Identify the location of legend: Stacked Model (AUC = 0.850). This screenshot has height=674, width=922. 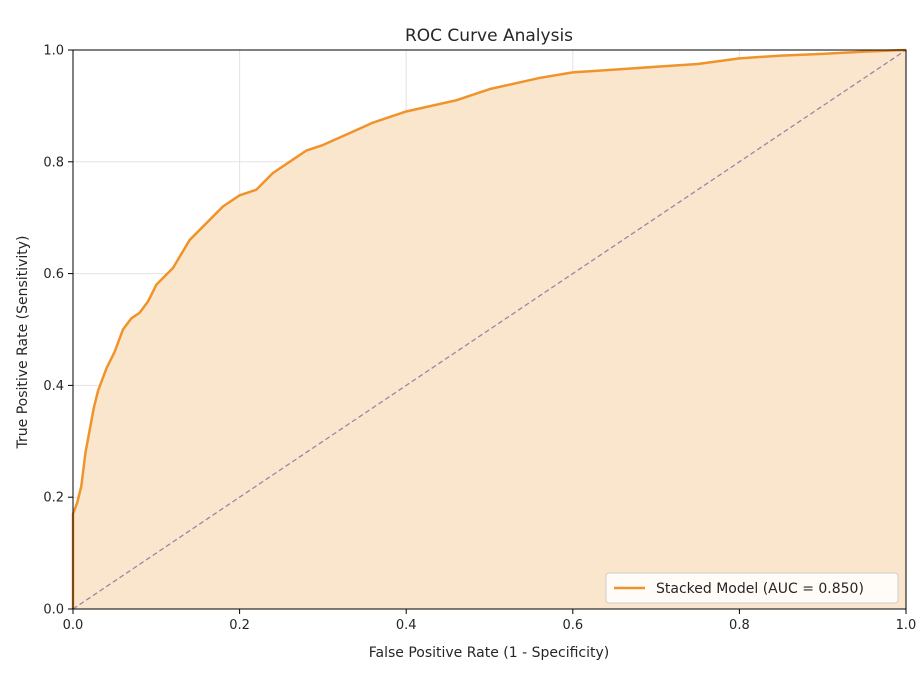
(752, 588).